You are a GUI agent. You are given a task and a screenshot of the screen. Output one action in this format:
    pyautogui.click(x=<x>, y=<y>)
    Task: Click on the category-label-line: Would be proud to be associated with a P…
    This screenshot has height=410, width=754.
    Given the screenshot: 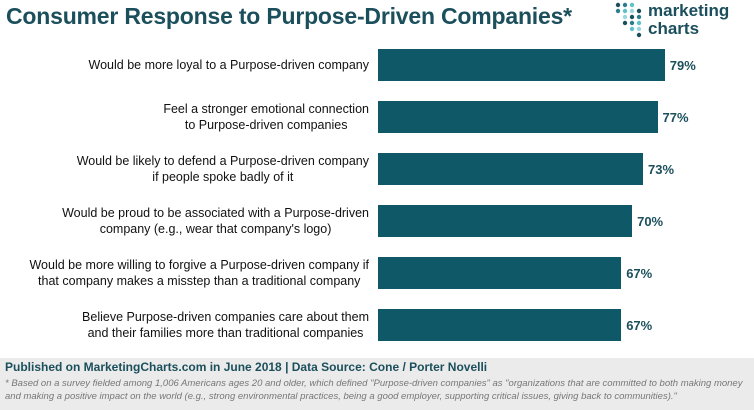 What is the action you would take?
    pyautogui.click(x=215, y=213)
    